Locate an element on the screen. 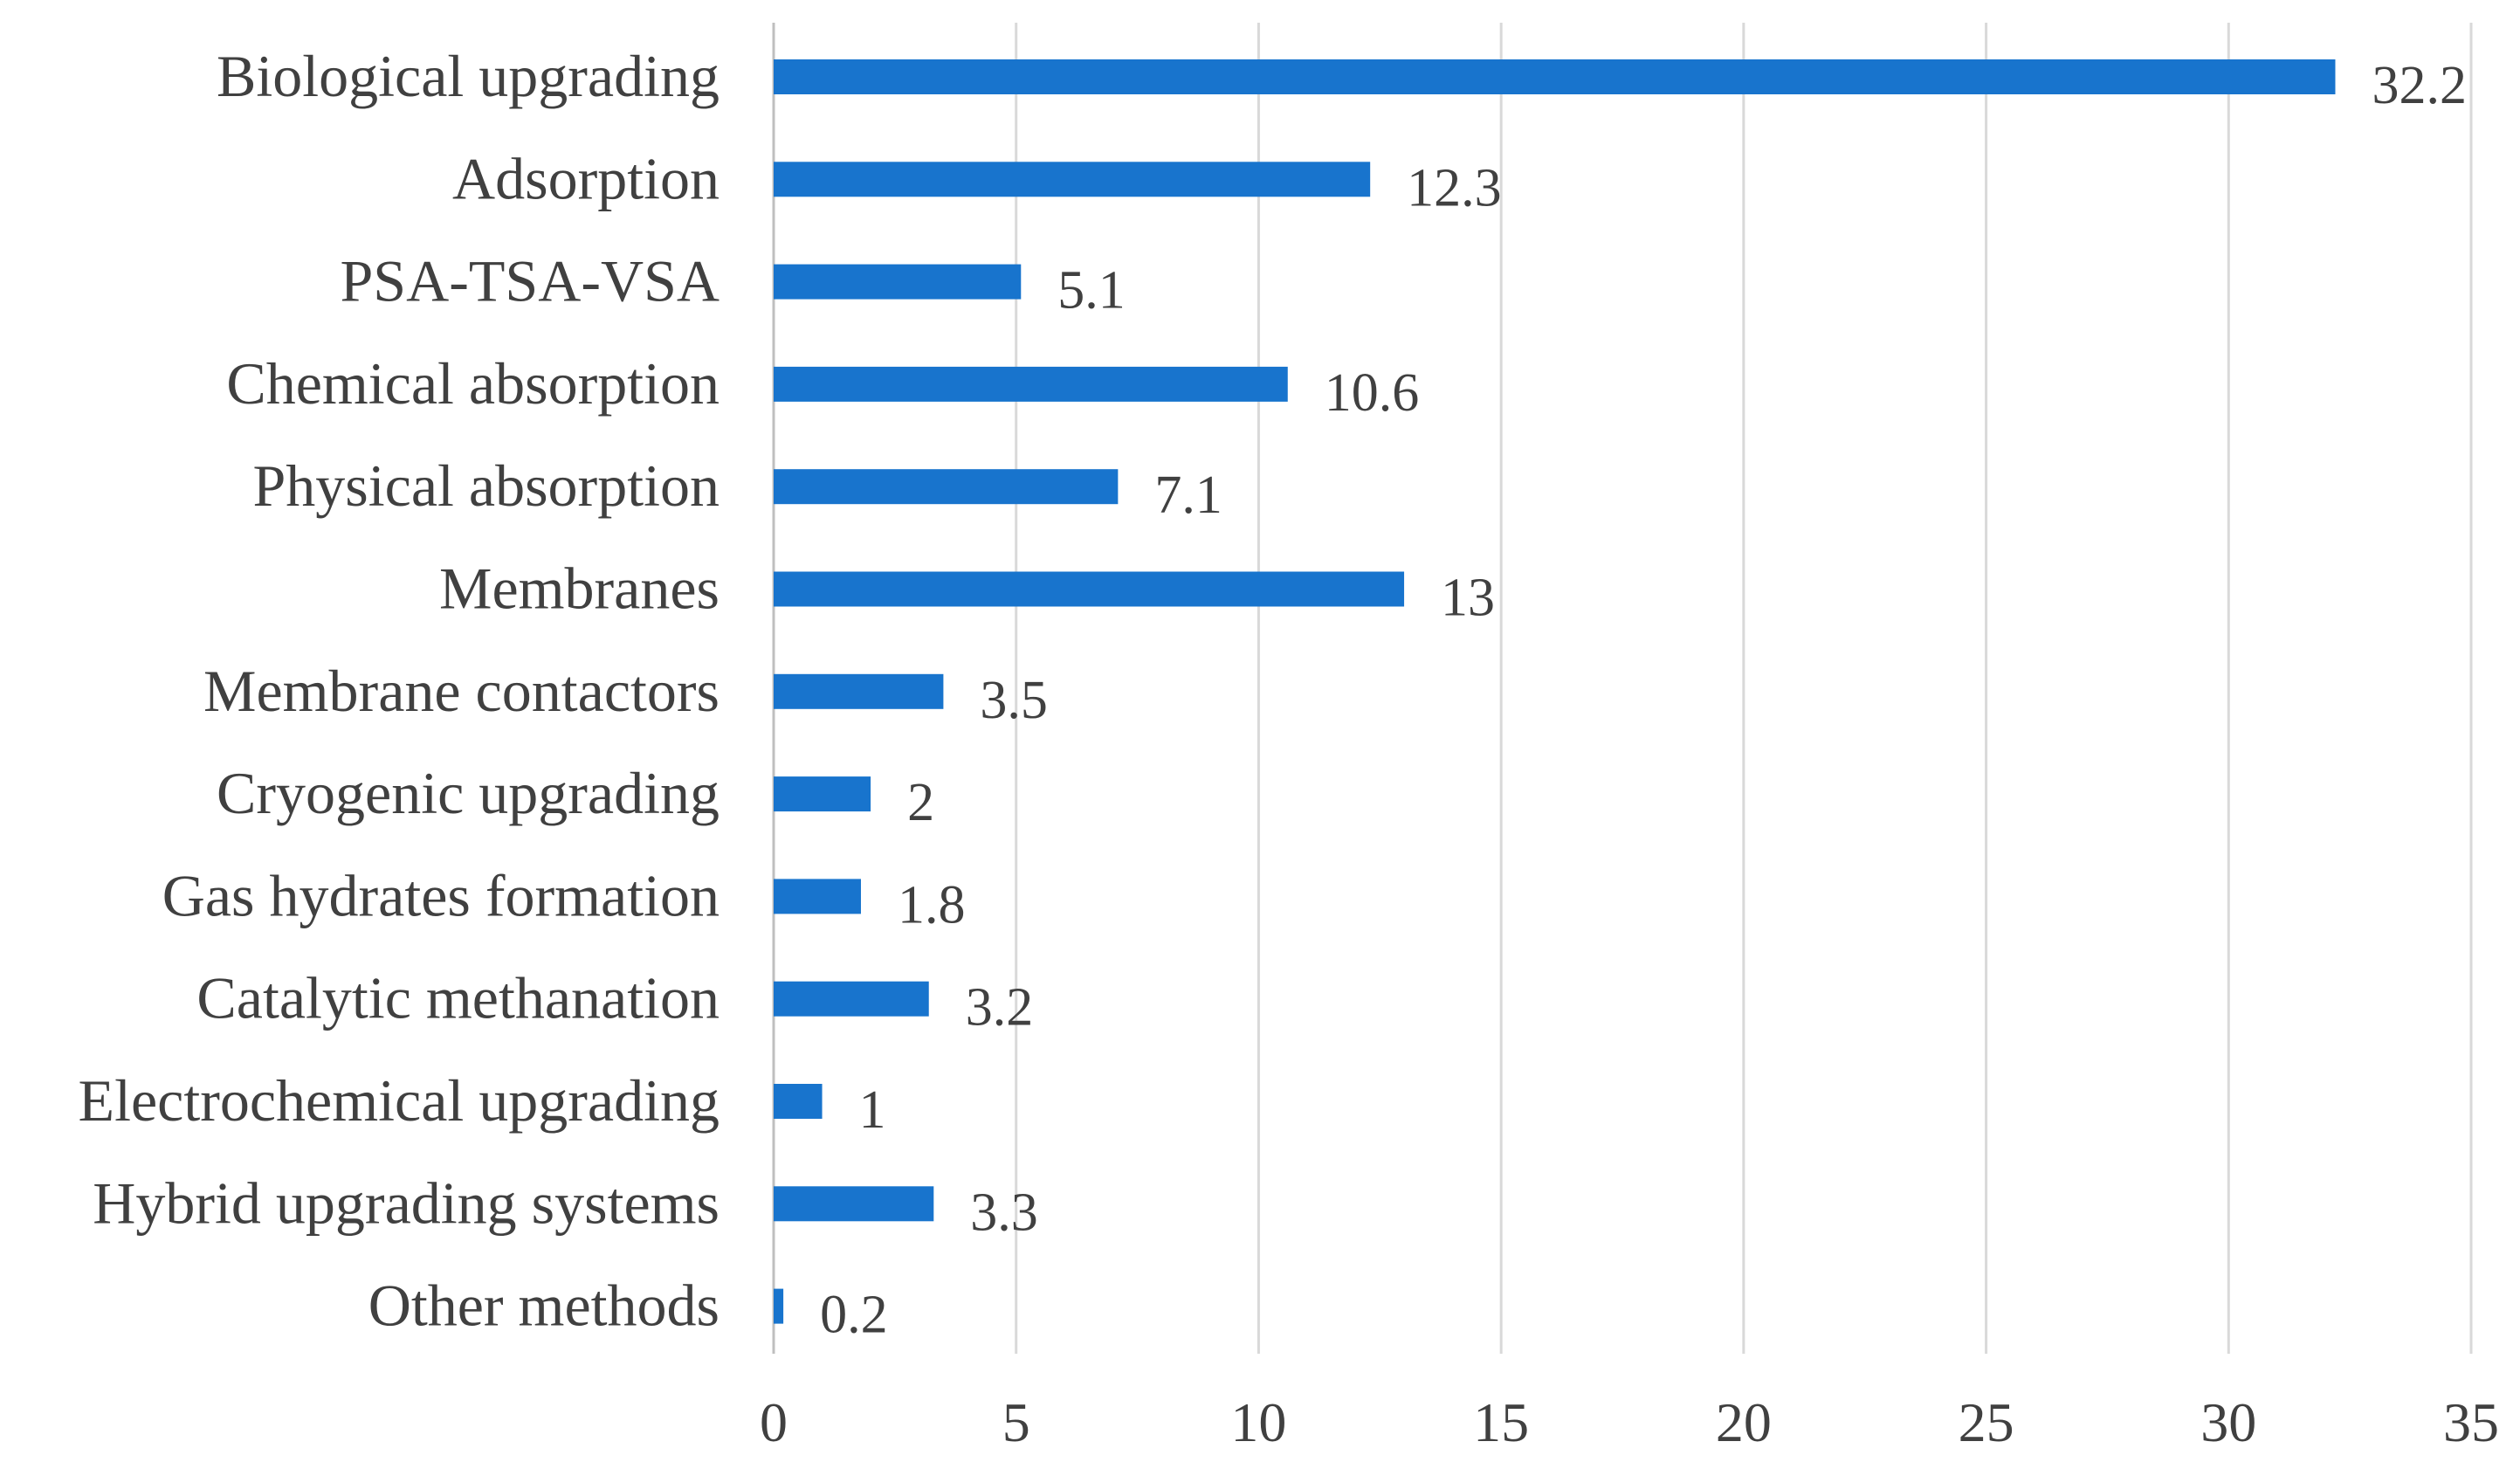 Image resolution: width=2520 pixels, height=1476 pixels. category-label: Gas hydrates formation is located at coordinates (441, 895).